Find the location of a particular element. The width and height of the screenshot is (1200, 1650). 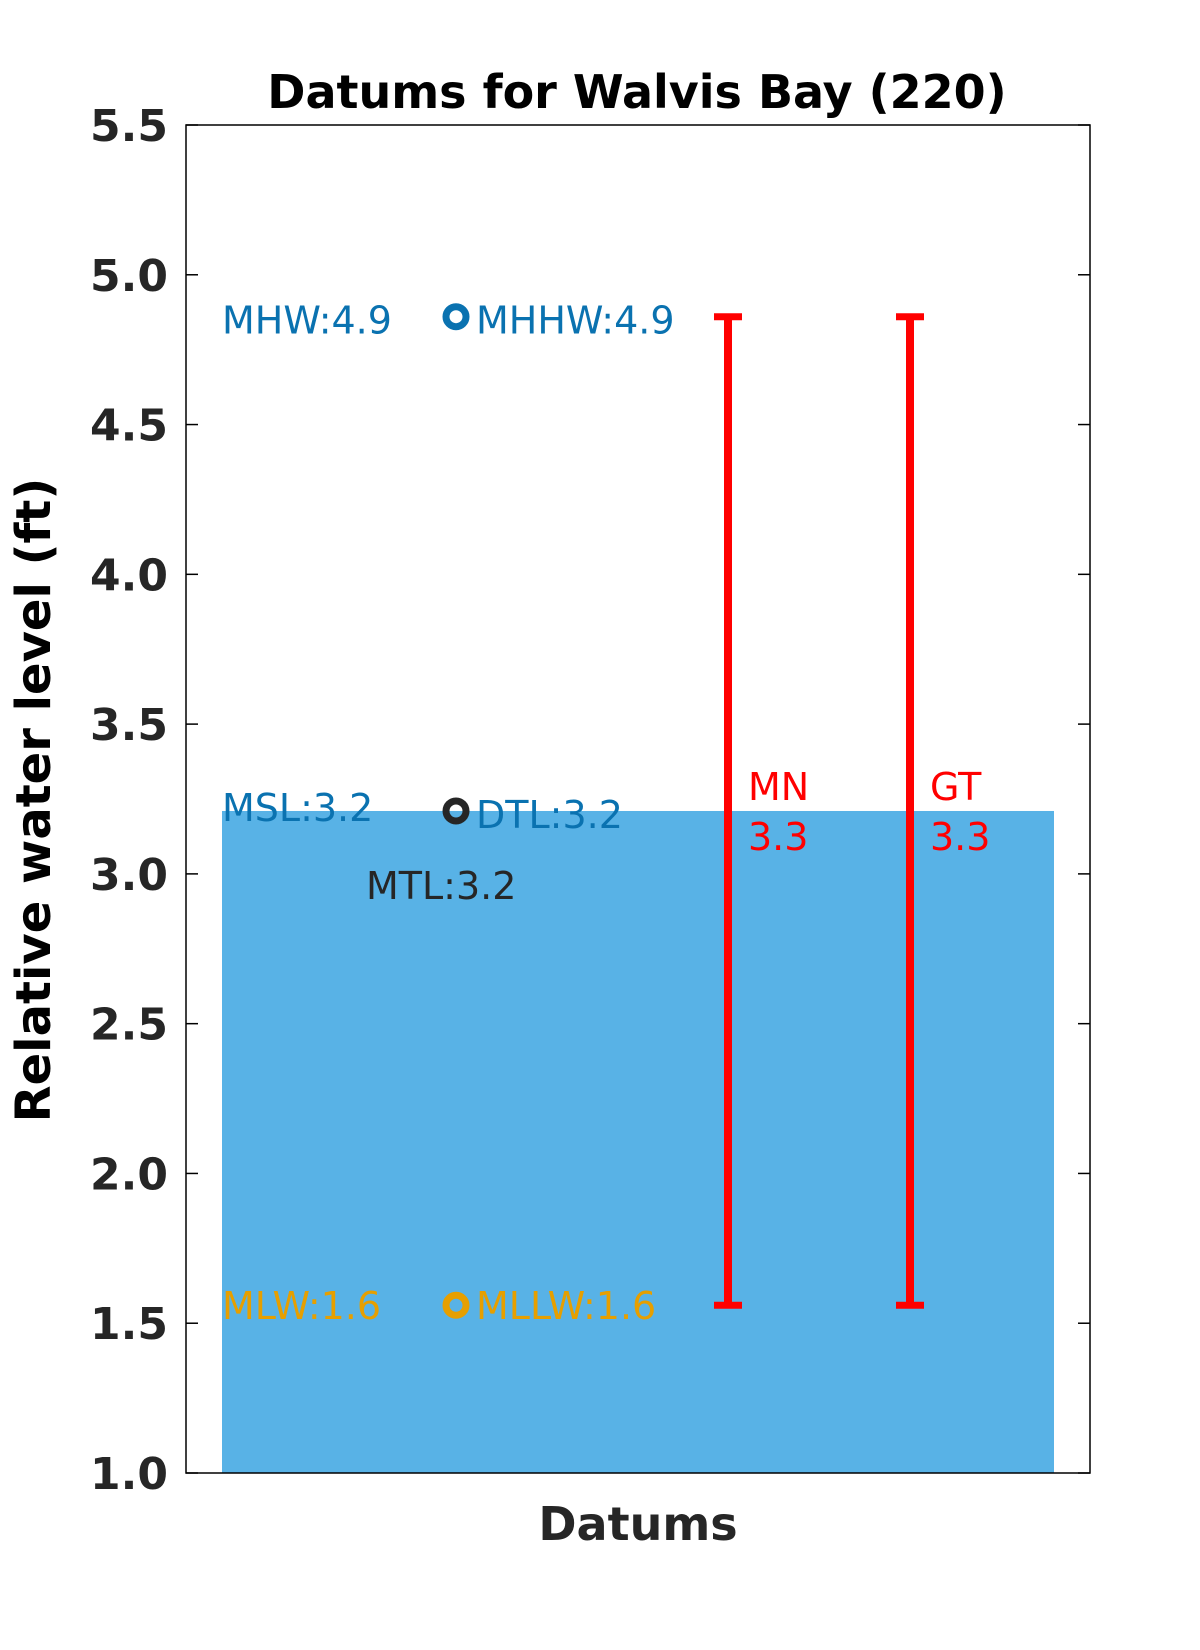

y-tick-label: 3.0 is located at coordinates (129, 875).